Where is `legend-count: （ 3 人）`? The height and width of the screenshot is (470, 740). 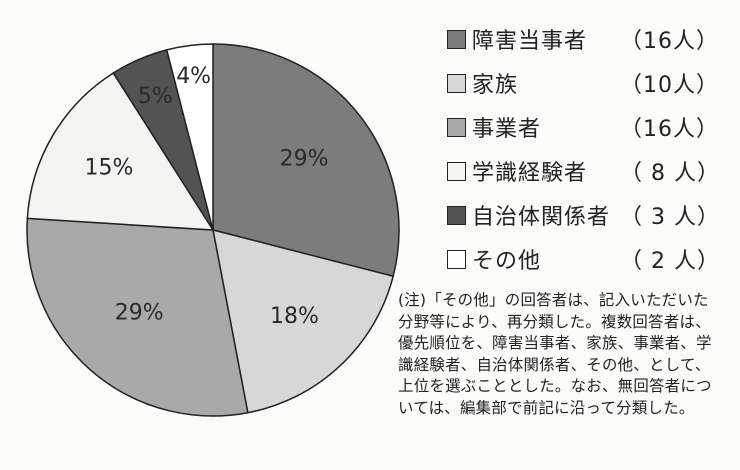
legend-count: （ 3 人） is located at coordinates (670, 217).